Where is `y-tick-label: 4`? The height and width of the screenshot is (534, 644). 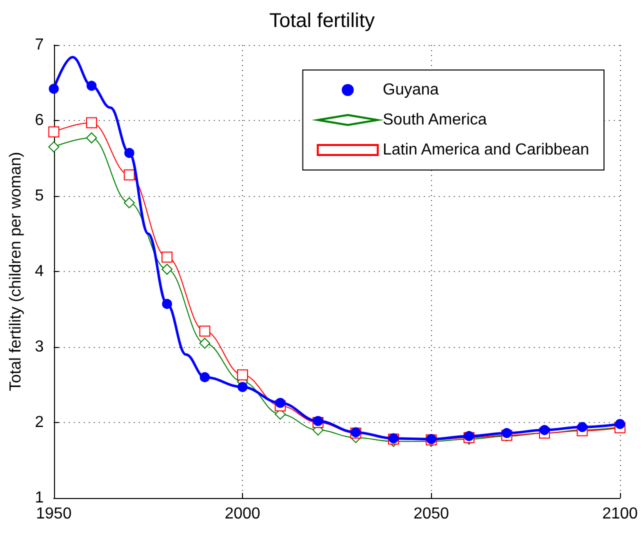 y-tick-label: 4 is located at coordinates (39, 271).